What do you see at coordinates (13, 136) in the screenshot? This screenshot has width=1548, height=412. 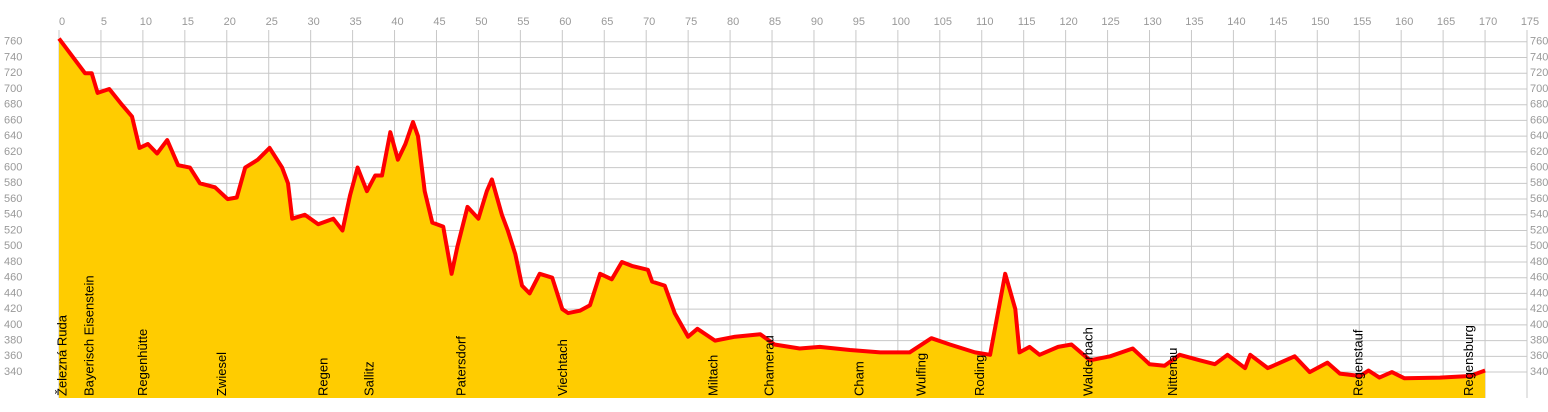 I see `y-tick-label: 640` at bounding box center [13, 136].